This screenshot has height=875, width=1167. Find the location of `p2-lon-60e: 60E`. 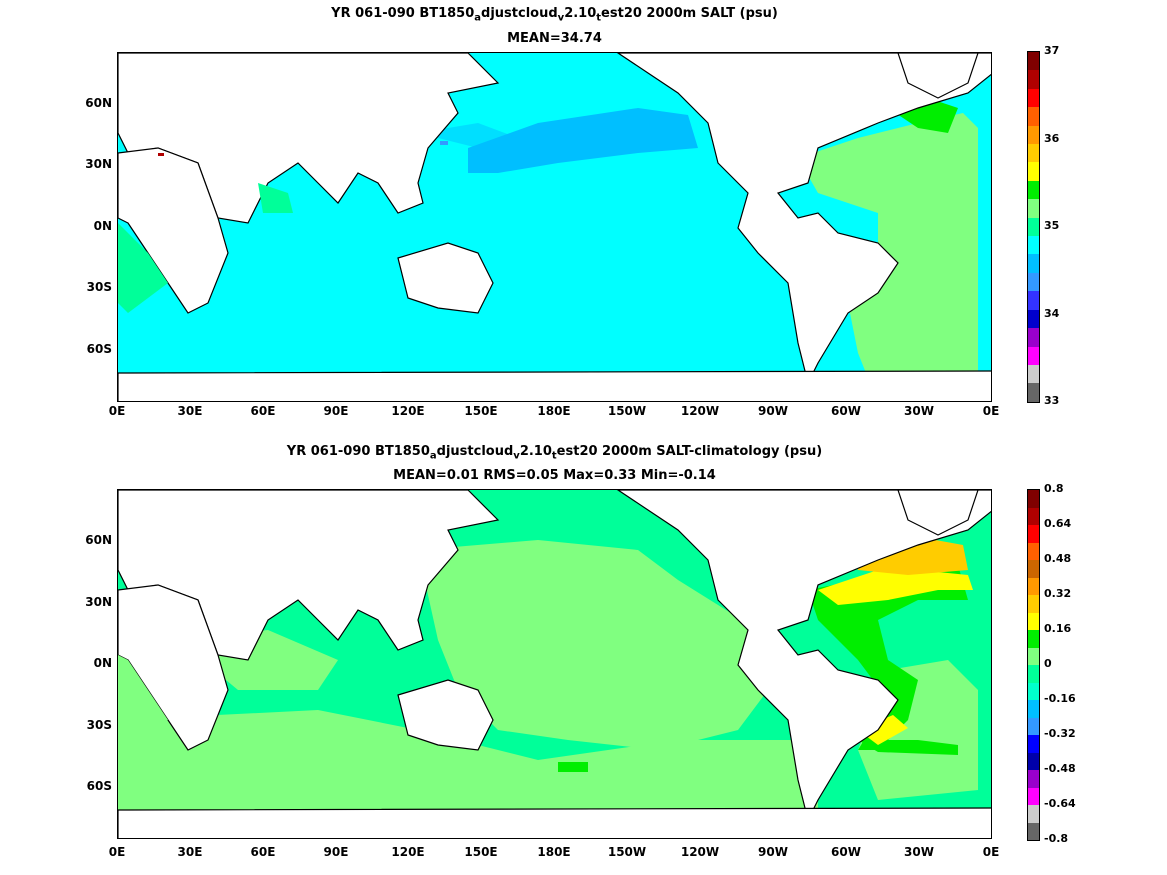

p2-lon-60e: 60E is located at coordinates (263, 852).